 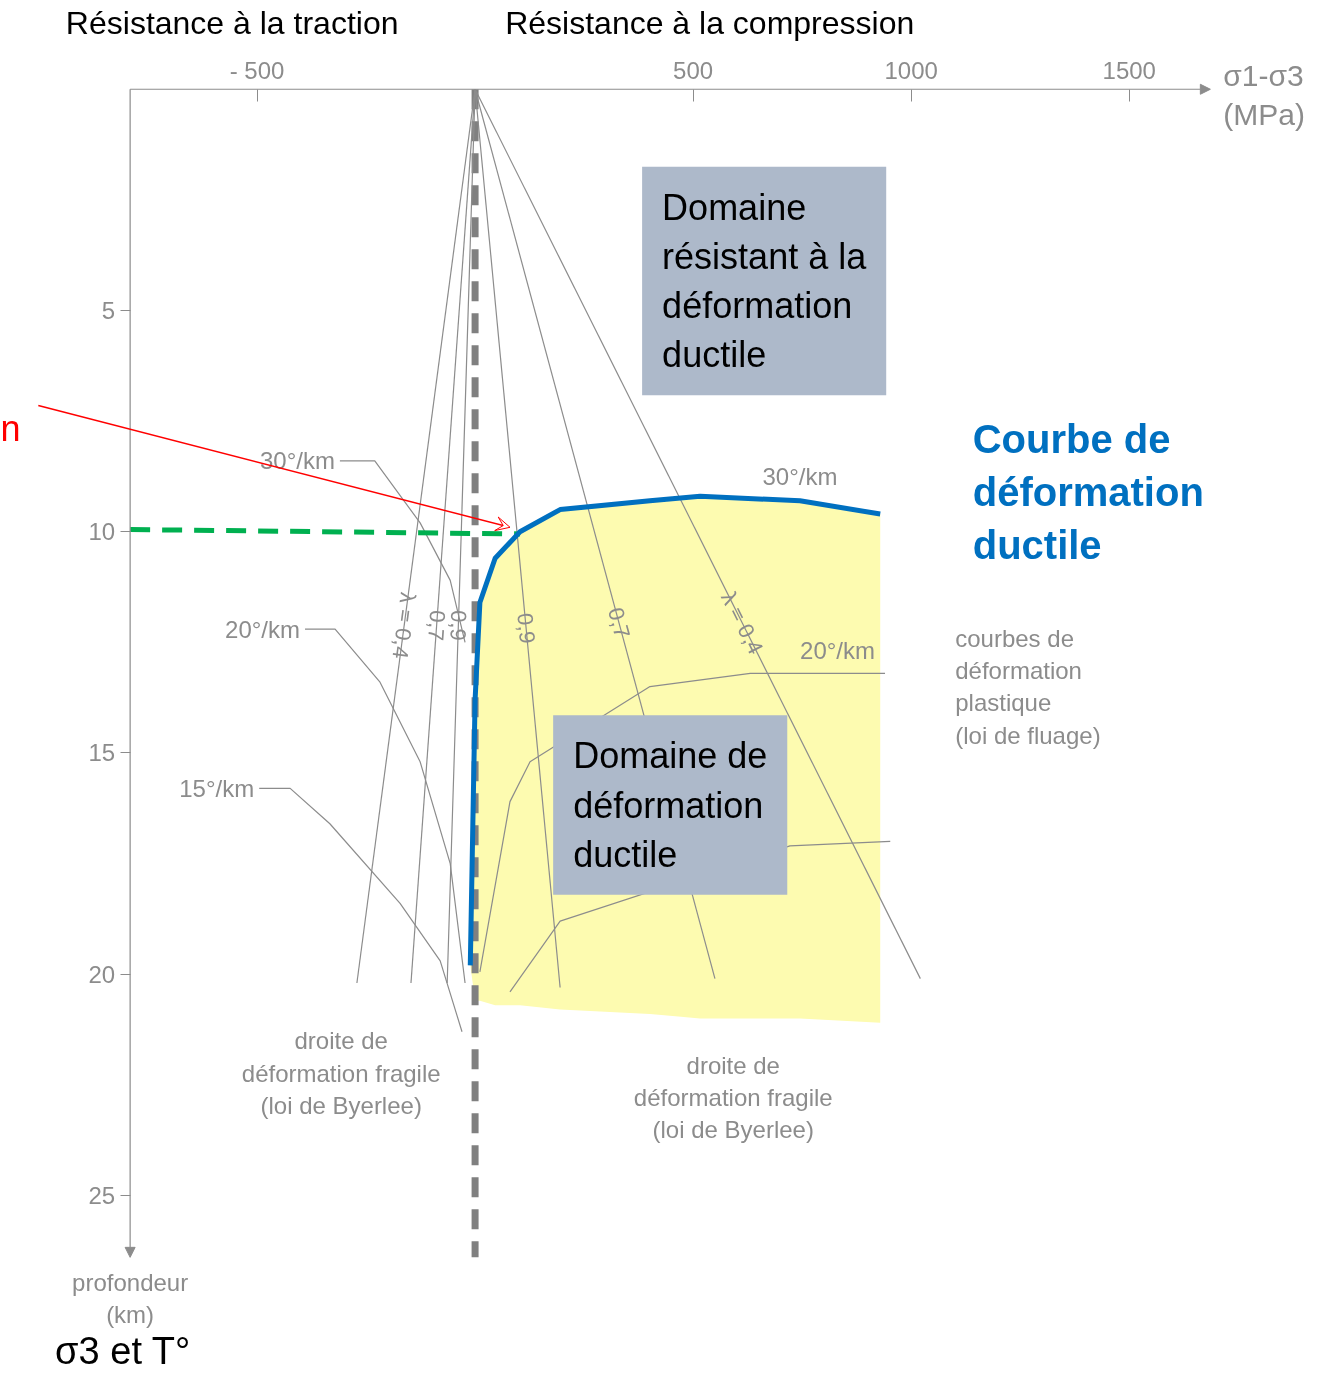 What do you see at coordinates (123, 1351) in the screenshot?
I see `text: σ3 et T°` at bounding box center [123, 1351].